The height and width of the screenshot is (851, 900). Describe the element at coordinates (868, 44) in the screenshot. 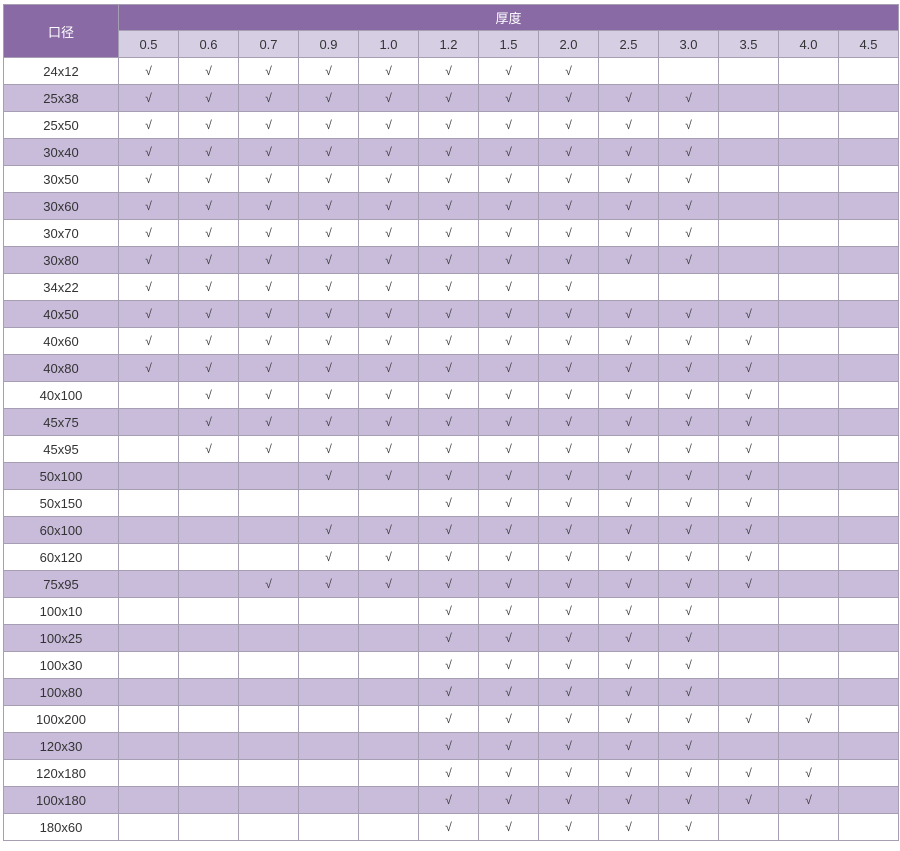

I see `thickness-col-header: 4.5` at that location.